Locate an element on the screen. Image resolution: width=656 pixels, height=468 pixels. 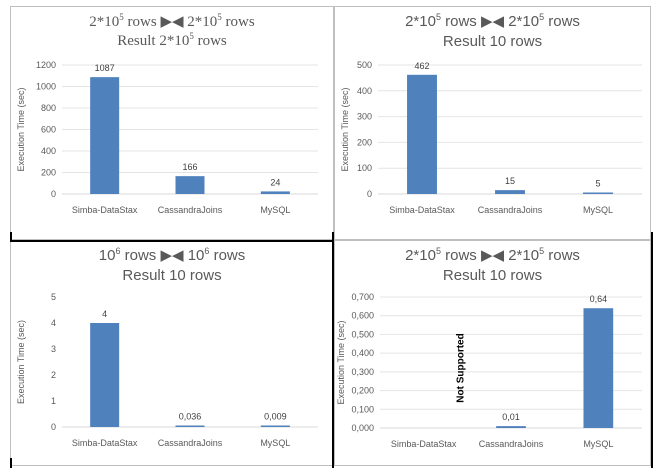
data-label: 0,01 is located at coordinates (511, 417).